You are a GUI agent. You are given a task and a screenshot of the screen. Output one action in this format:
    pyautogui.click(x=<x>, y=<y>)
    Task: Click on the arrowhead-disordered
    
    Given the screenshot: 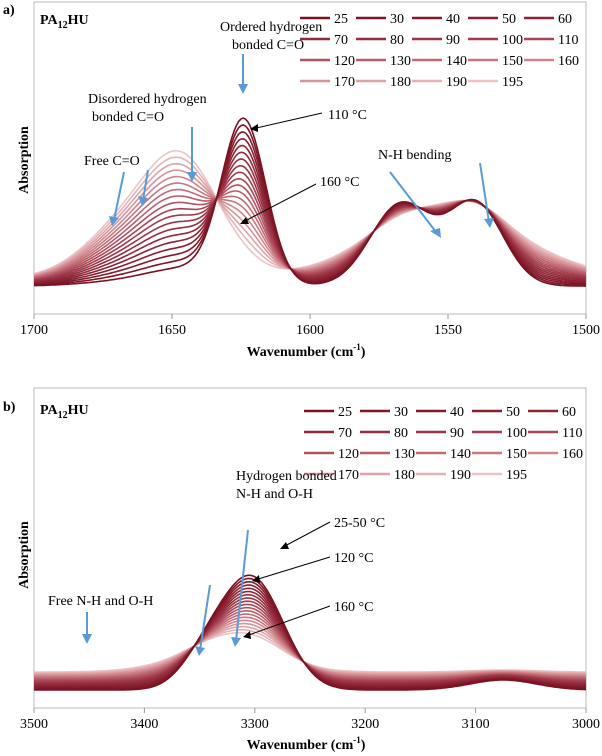 What is the action you would take?
    pyautogui.click(x=192, y=177)
    